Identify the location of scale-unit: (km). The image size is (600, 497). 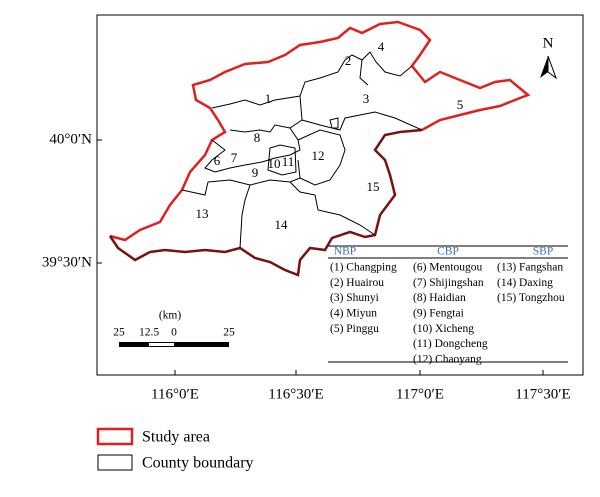
(170, 316).